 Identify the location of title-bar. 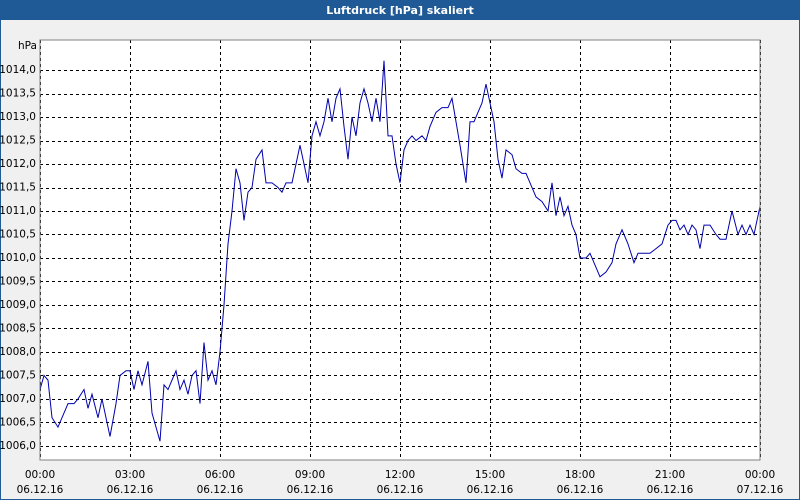
(400, 10).